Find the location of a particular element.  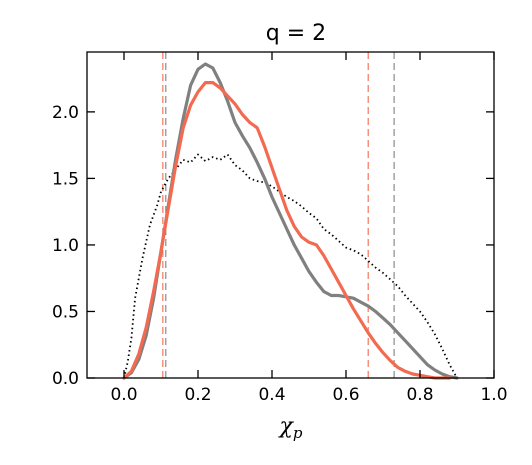

x-tick-label-3: 0.6 is located at coordinates (345, 395).